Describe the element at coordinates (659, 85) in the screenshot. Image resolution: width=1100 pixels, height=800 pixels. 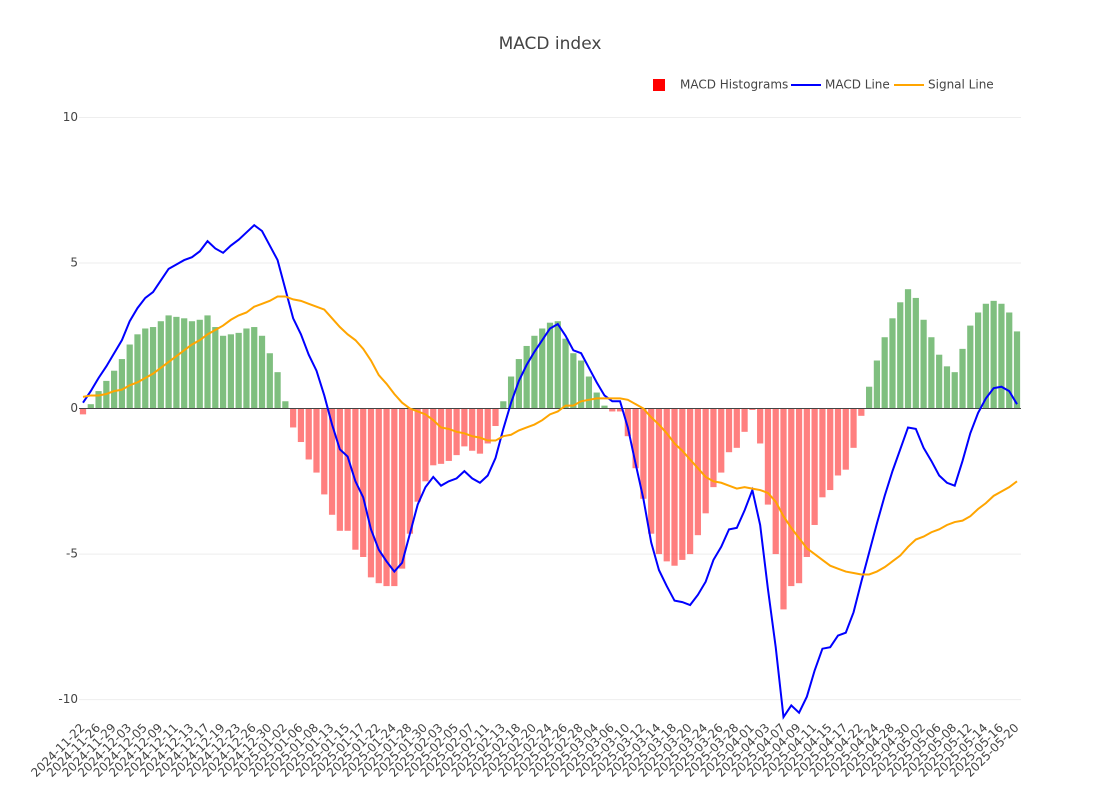
I see `legend-swatch` at that location.